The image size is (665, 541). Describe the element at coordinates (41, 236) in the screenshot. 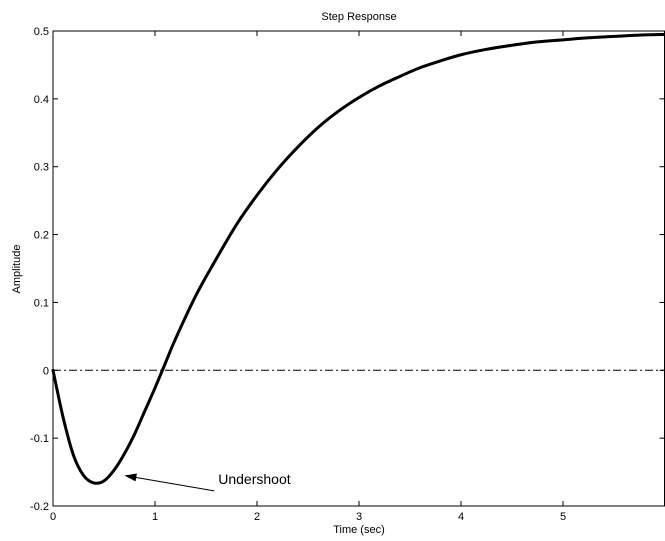

I see `y-tick-label: 0.2` at that location.